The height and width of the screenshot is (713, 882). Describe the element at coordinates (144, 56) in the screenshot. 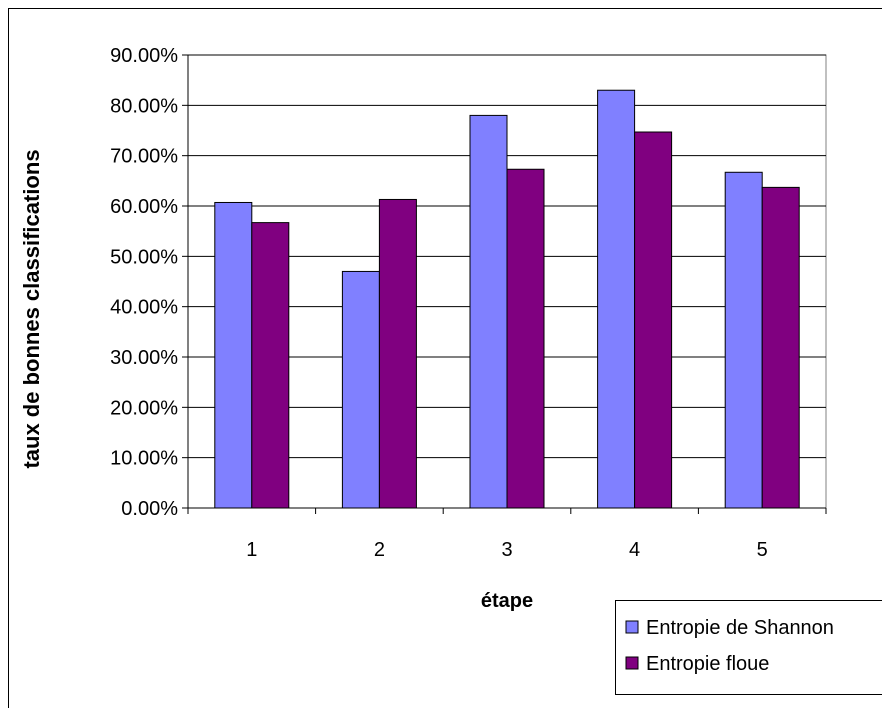

I see `y-tick-label: 90.00%` at that location.